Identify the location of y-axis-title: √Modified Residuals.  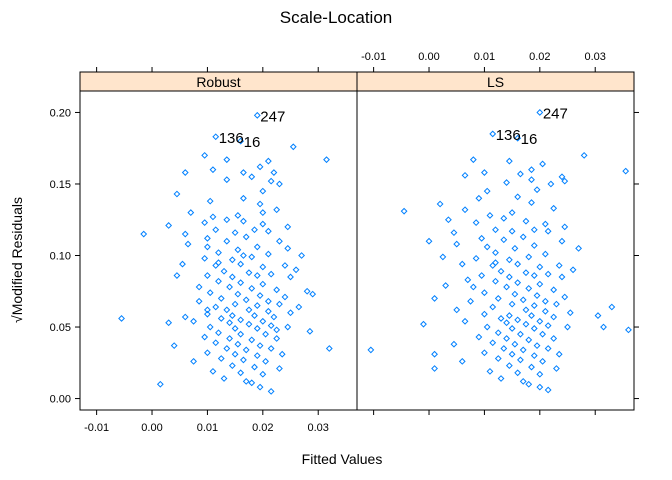
(17, 260).